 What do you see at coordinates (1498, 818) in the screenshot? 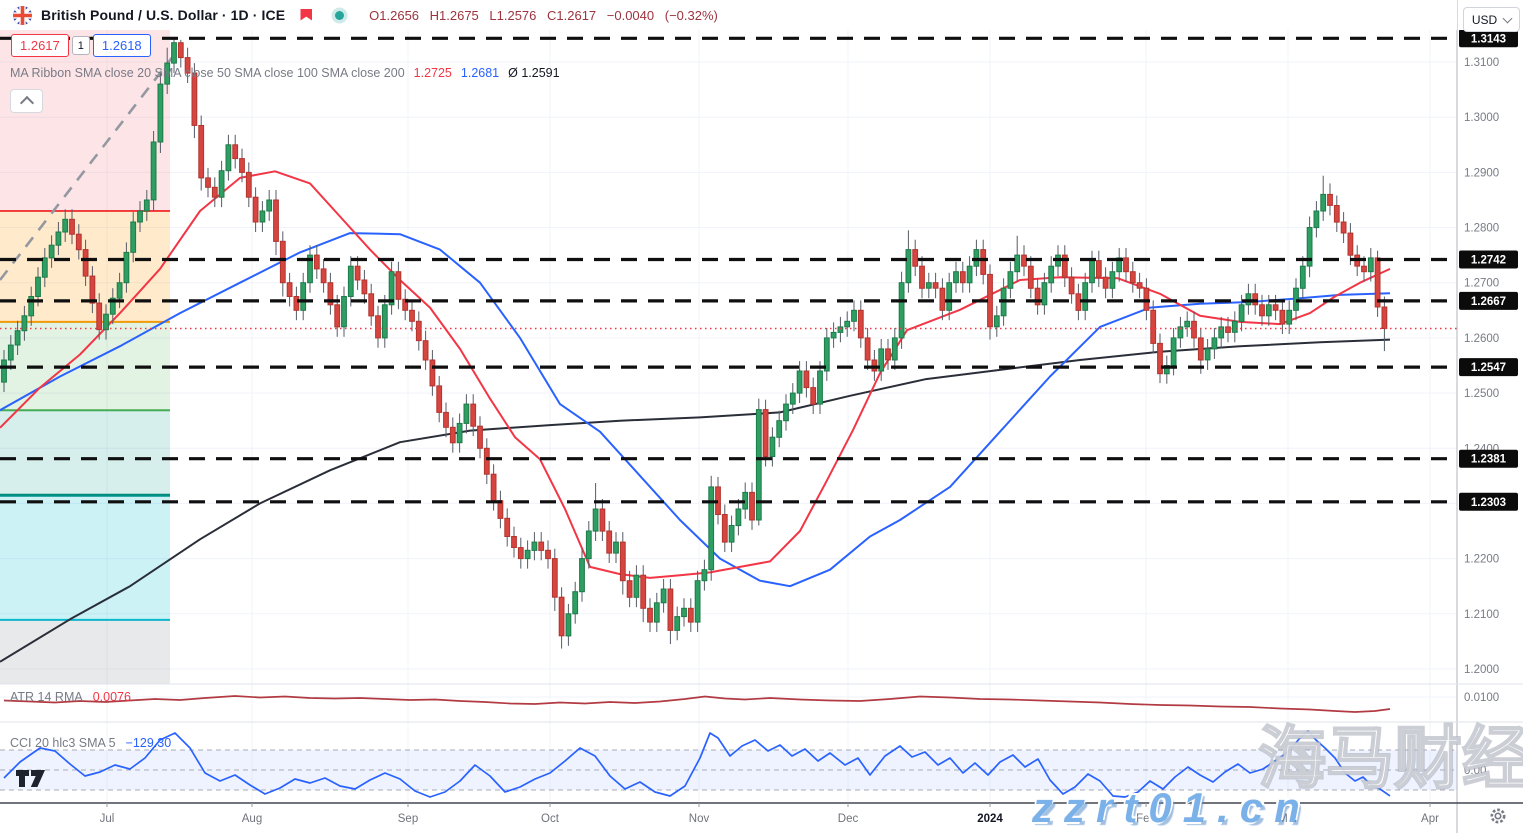
I see `gear-icon` at bounding box center [1498, 818].